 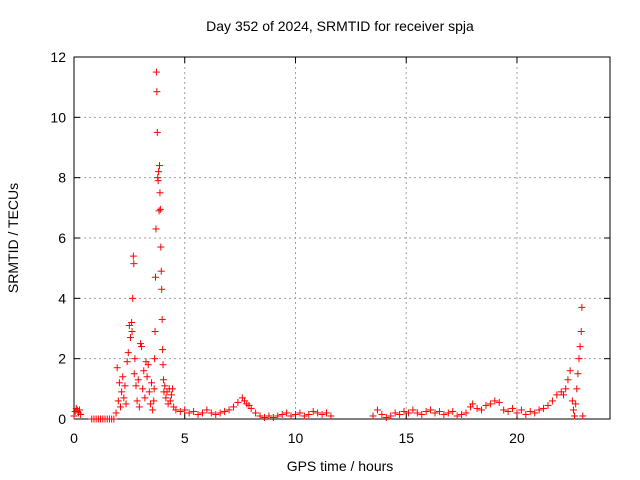 I want to click on x-tick-label: 10, so click(x=296, y=438).